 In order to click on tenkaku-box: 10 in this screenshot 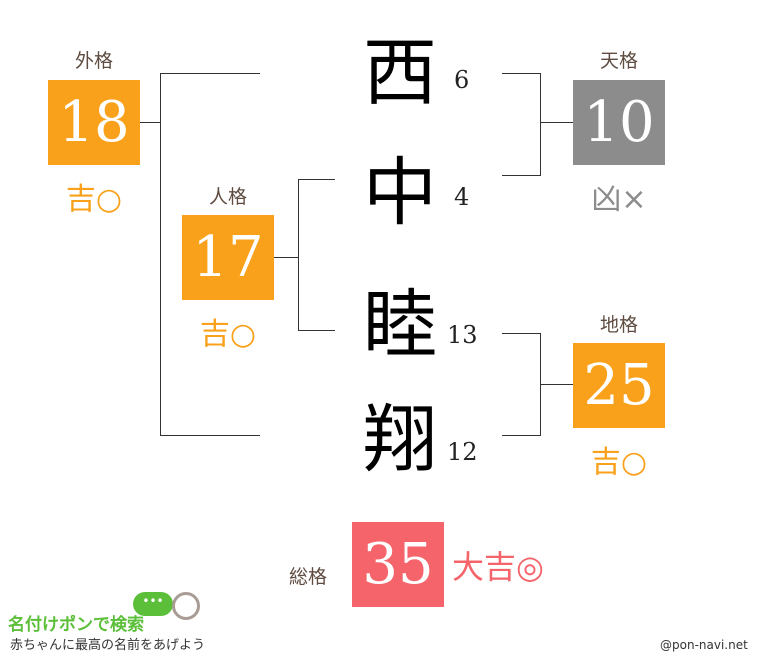, I will do `click(619, 122)`.